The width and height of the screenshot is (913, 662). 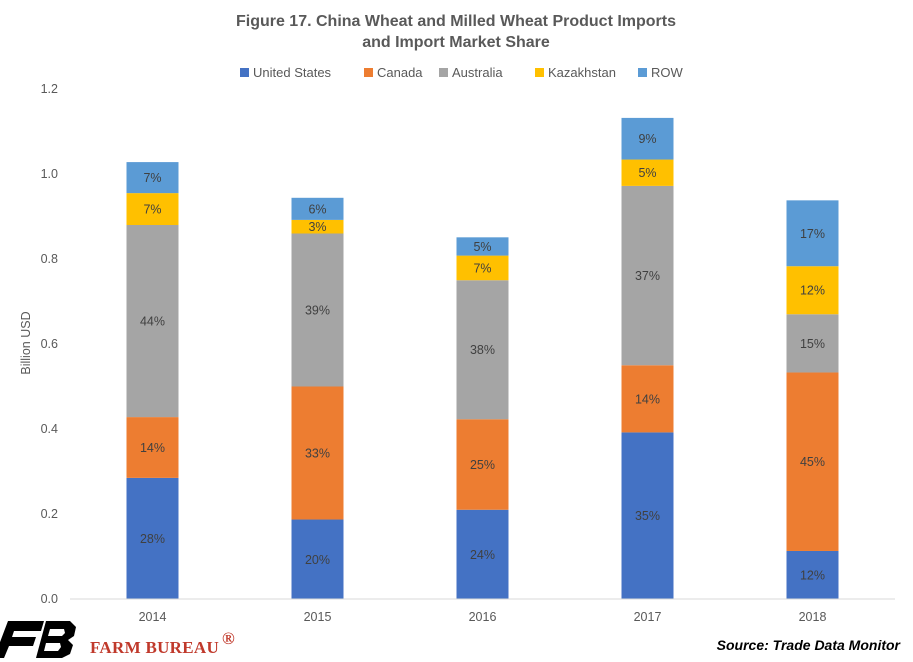 I want to click on x-axis: 2014 2015 2016 2017 2018, so click(x=483, y=617).